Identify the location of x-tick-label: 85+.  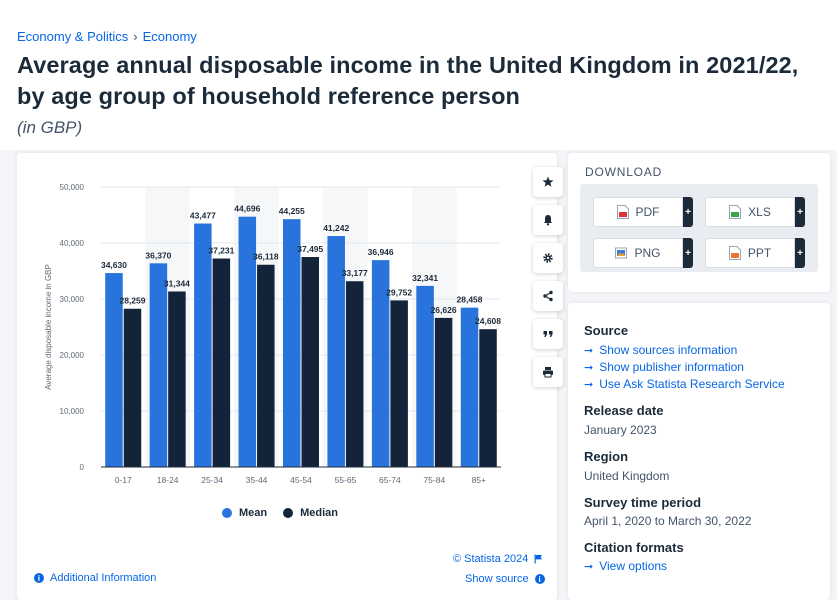
(479, 480).